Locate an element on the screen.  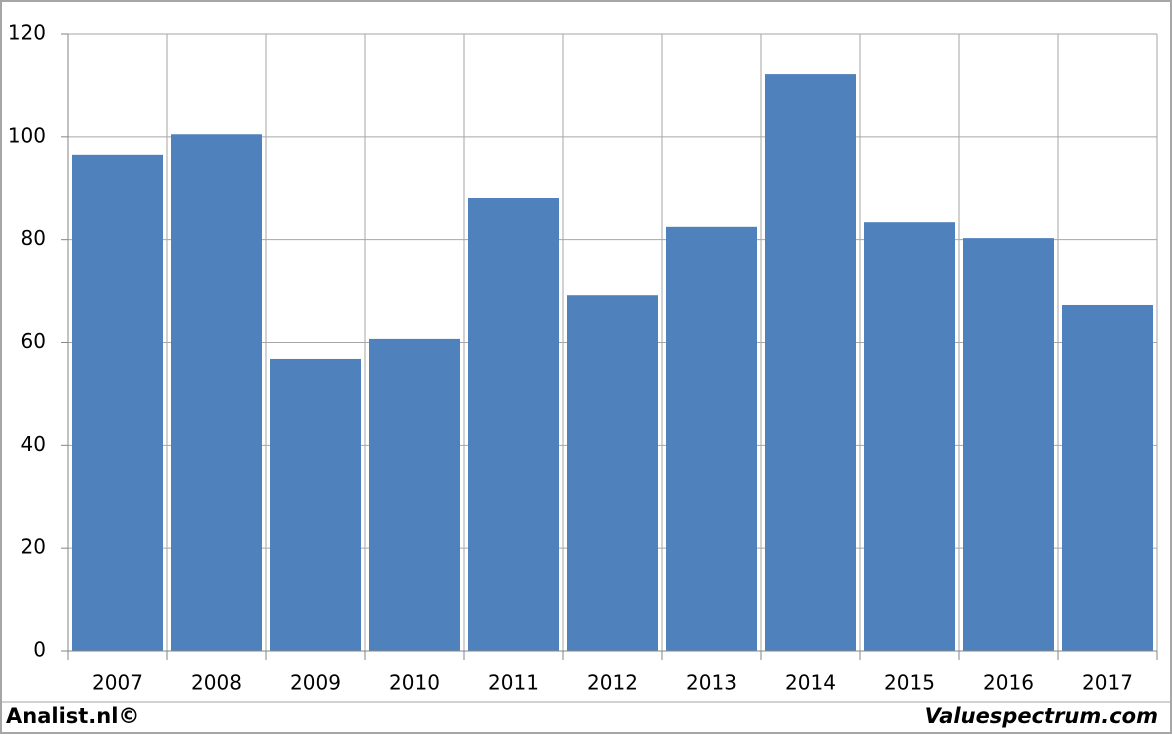
x-tick-label: 2016 is located at coordinates (1008, 683).